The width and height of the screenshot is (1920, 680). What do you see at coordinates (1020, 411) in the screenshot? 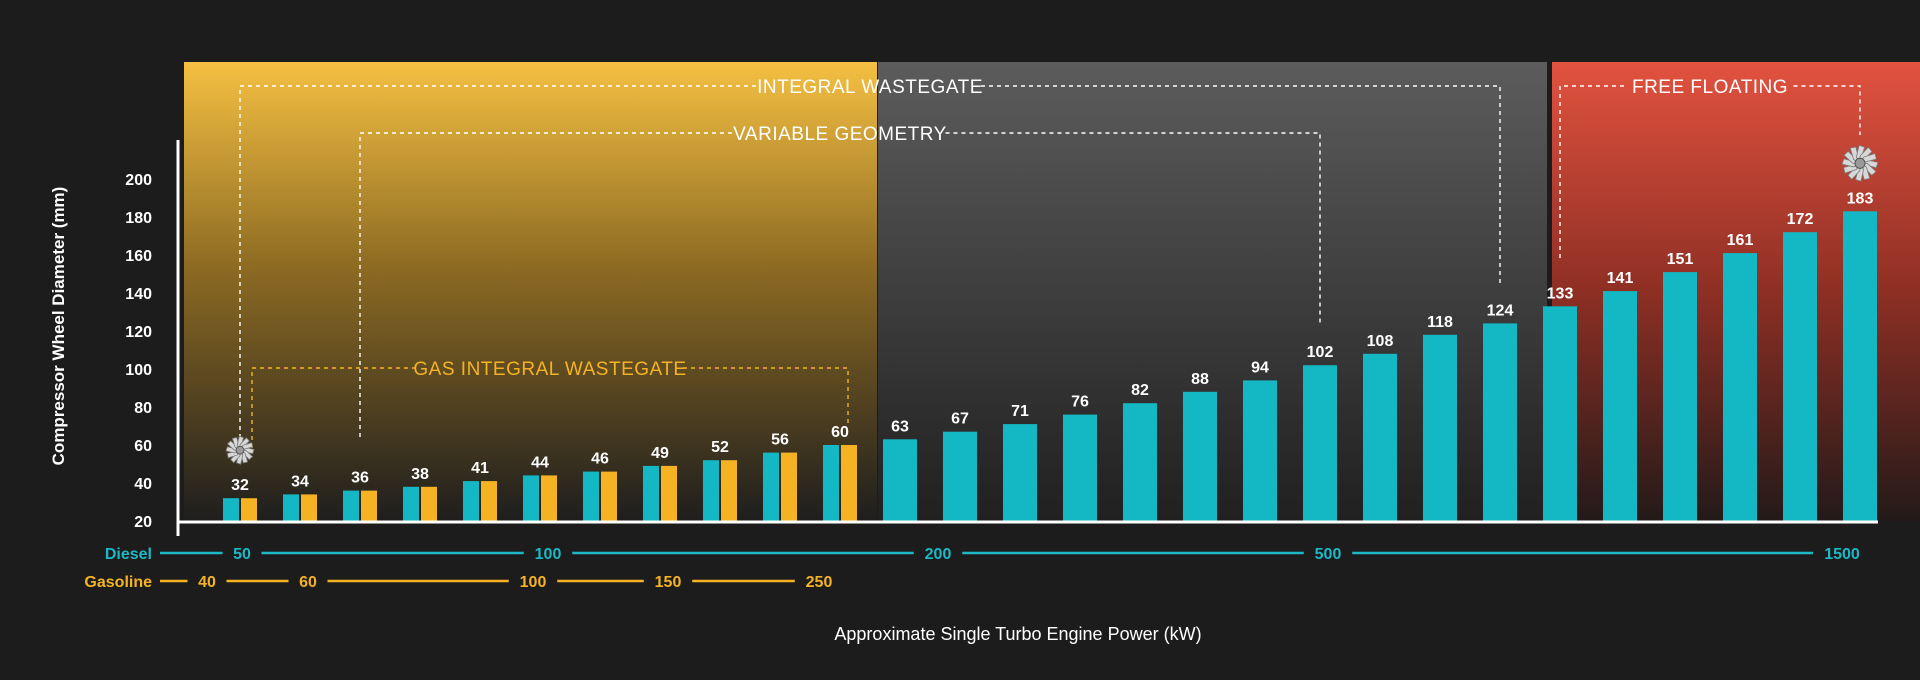
I see `bar-value-label: 71` at bounding box center [1020, 411].